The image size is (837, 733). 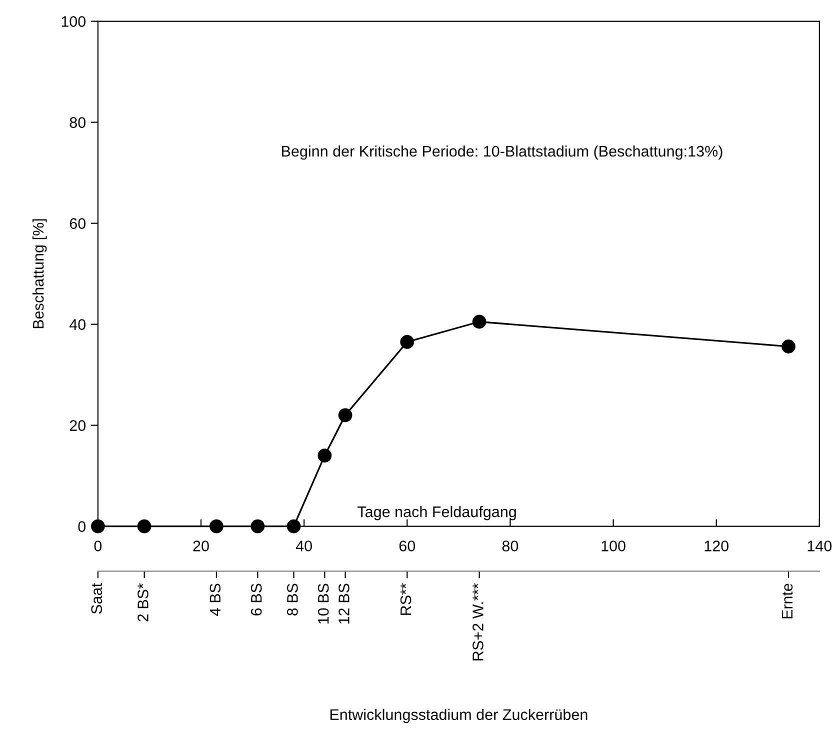 I want to click on x-tick-label: 20, so click(x=201, y=546).